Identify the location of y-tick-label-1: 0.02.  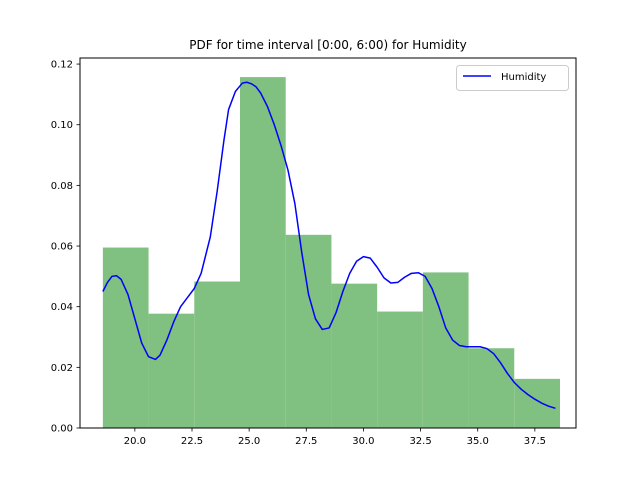
(62, 368).